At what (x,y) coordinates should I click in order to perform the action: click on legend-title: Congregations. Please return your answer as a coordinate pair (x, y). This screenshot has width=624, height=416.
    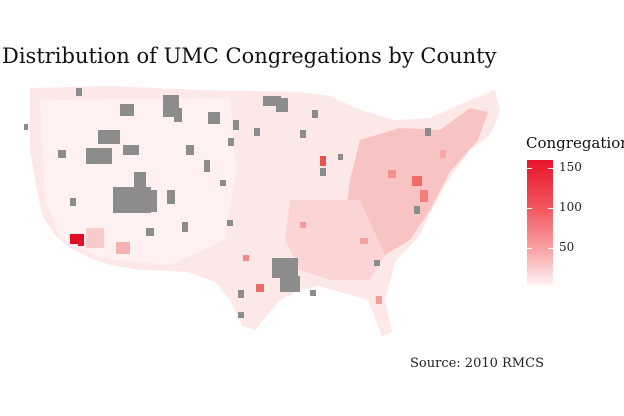
    Looking at the image, I should click on (575, 143).